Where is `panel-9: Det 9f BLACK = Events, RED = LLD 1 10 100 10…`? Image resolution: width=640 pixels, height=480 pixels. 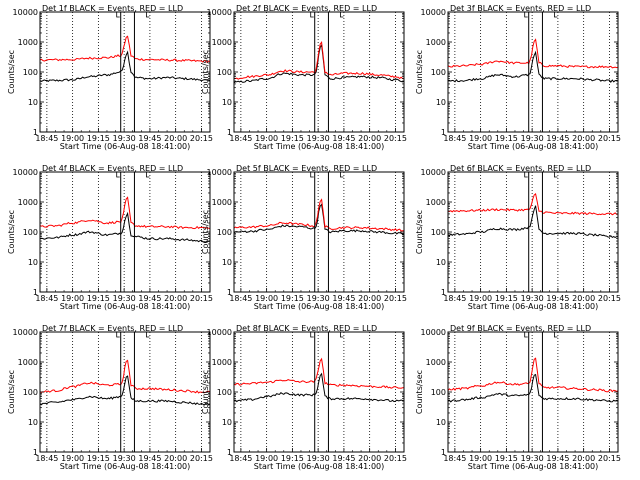
panel-9: Det 9f BLACK = Events, RED = LLD 1 10 100 10… is located at coordinates (518, 397).